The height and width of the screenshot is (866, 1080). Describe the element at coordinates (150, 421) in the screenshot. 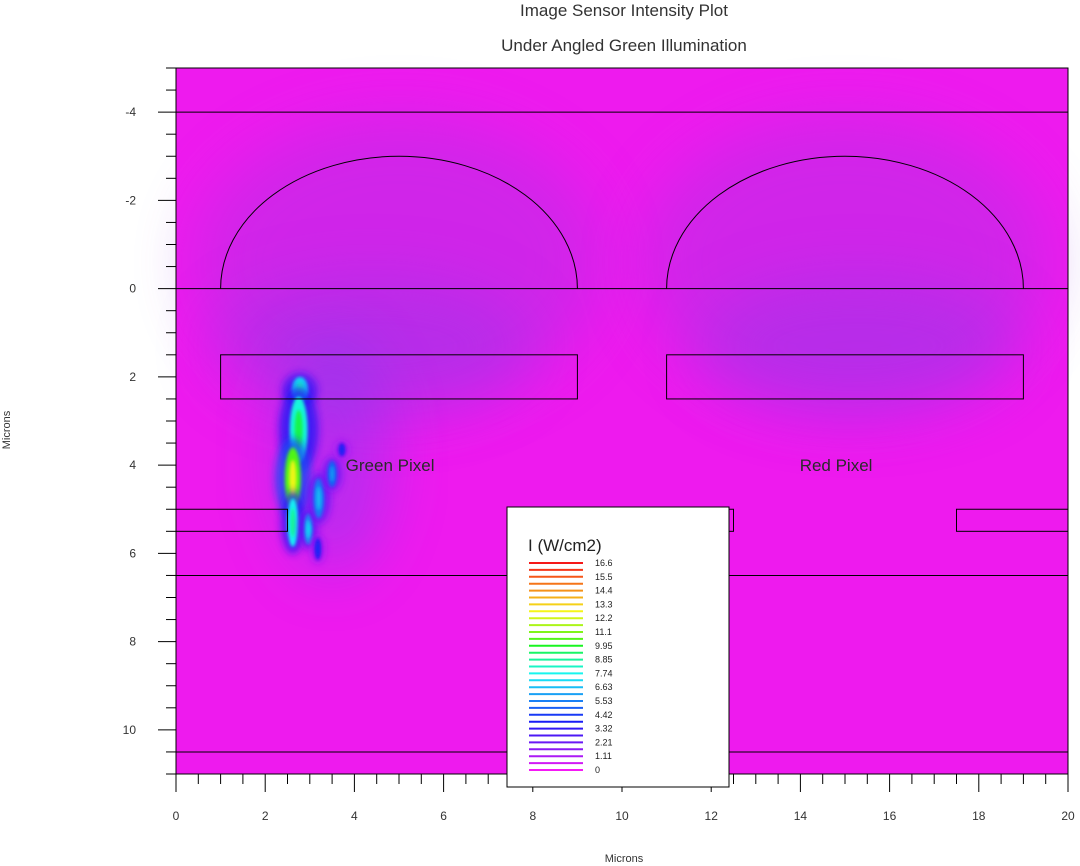

I see `y-axis: -4 -2 0 2 4 6 8 10` at that location.